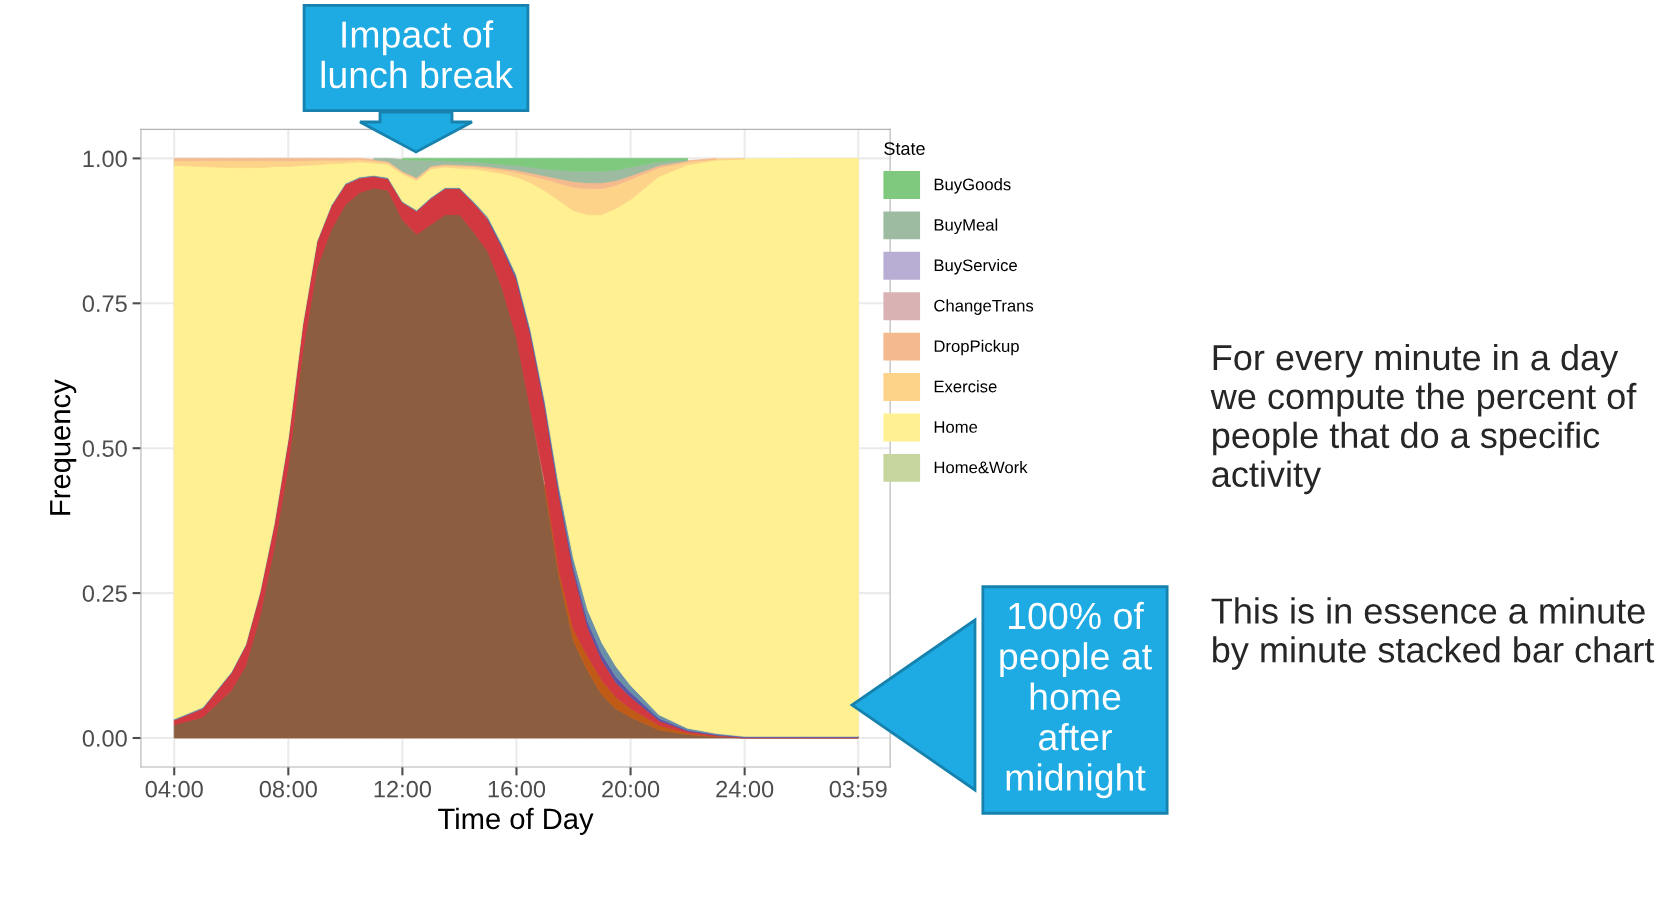  I want to click on text: Impact of lunch break, so click(417, 54).